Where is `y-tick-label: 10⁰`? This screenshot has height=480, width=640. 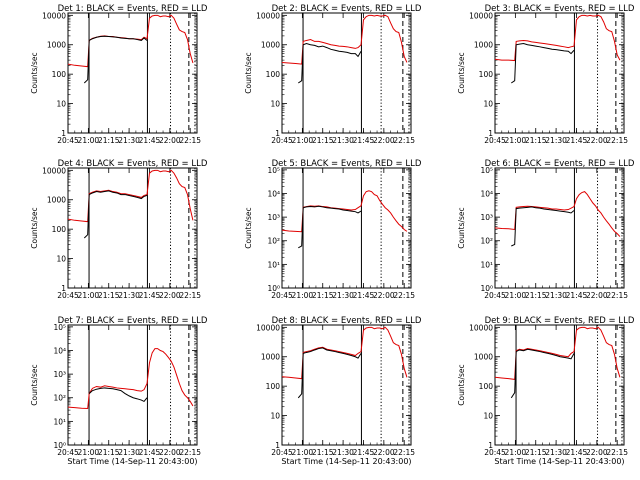
y-tick-label: 10⁰ is located at coordinates (486, 288).